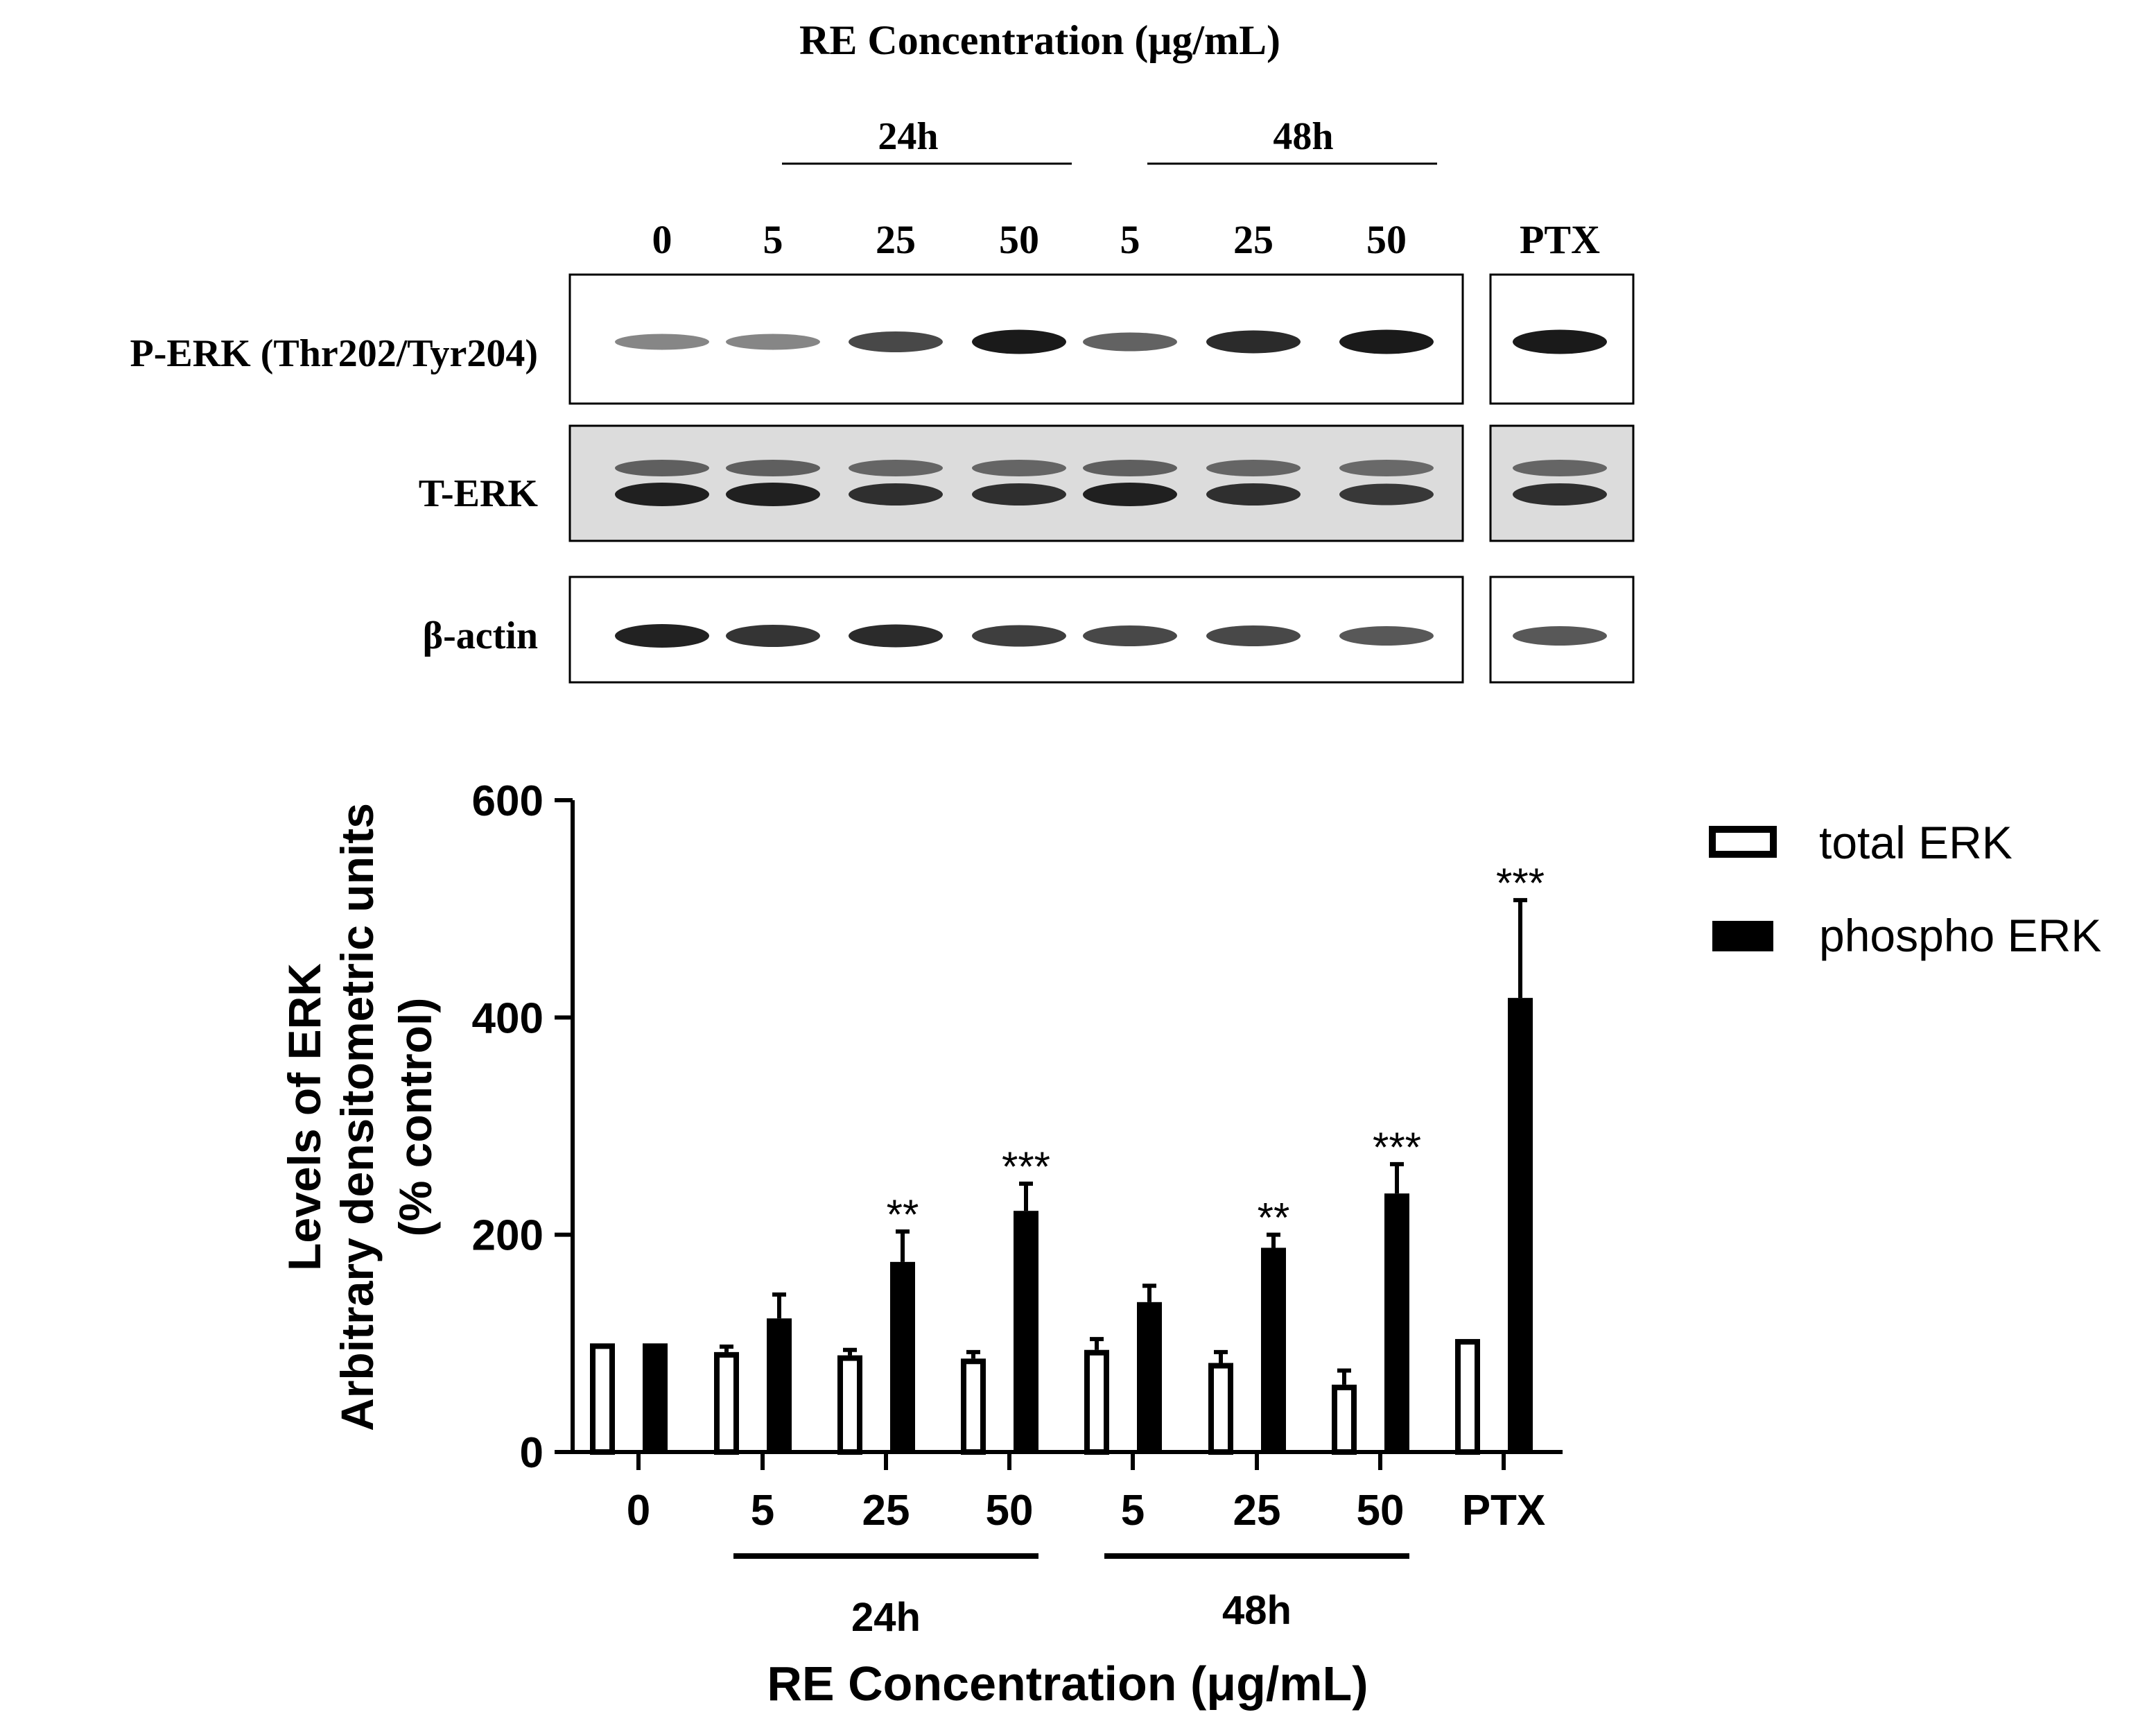  I want to click on y-tick-label: 400, so click(508, 1018).